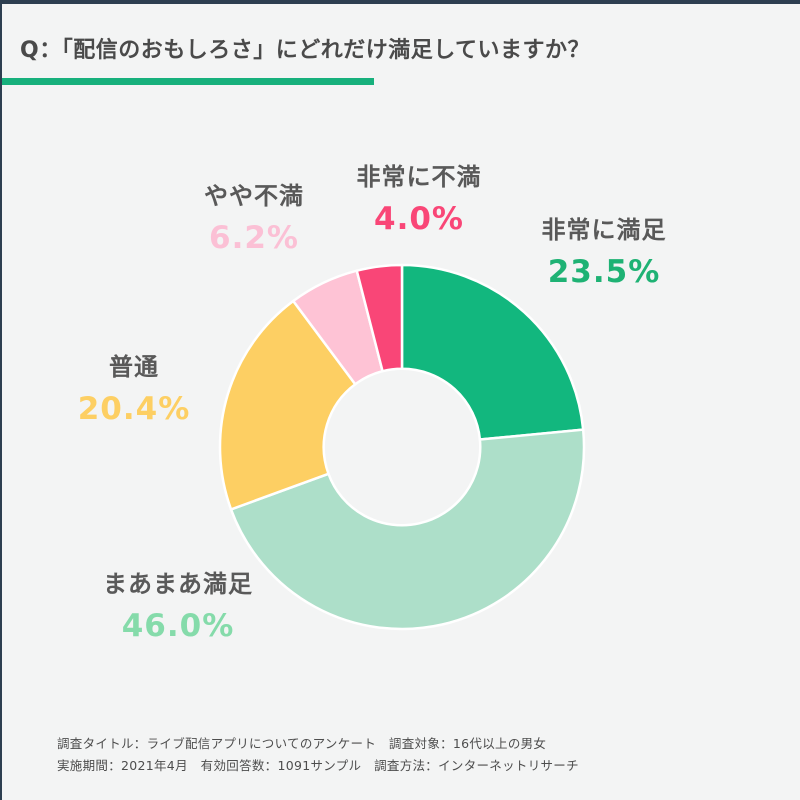  What do you see at coordinates (134, 408) in the screenshot?
I see `label-neutral-value: 20.4%` at bounding box center [134, 408].